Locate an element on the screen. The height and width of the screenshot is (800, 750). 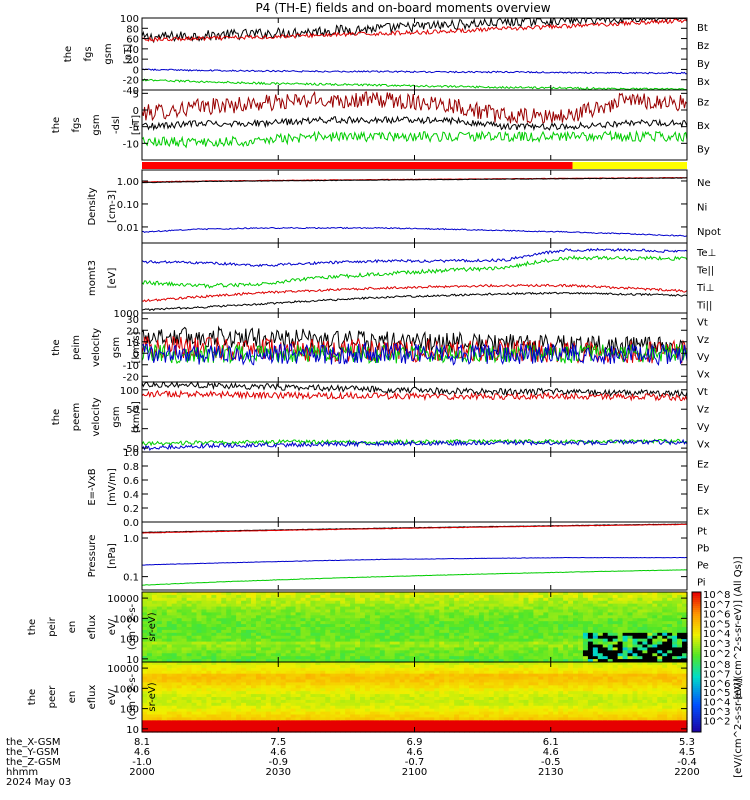
legend-Ti⊥: Ti⊥ is located at coordinates (705, 288).